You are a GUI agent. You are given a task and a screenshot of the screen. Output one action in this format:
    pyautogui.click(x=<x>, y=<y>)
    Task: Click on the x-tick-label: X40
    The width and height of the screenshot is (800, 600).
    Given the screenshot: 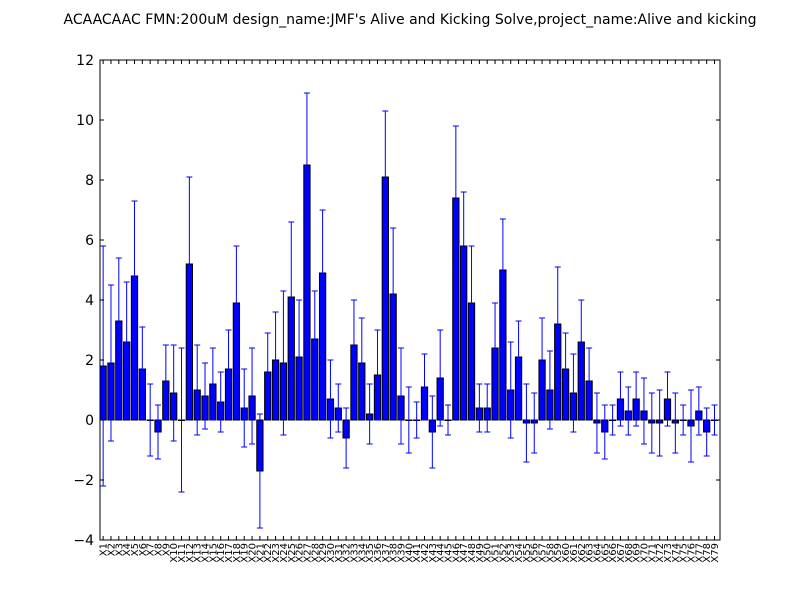 What is the action you would take?
    pyautogui.click(x=409, y=553)
    